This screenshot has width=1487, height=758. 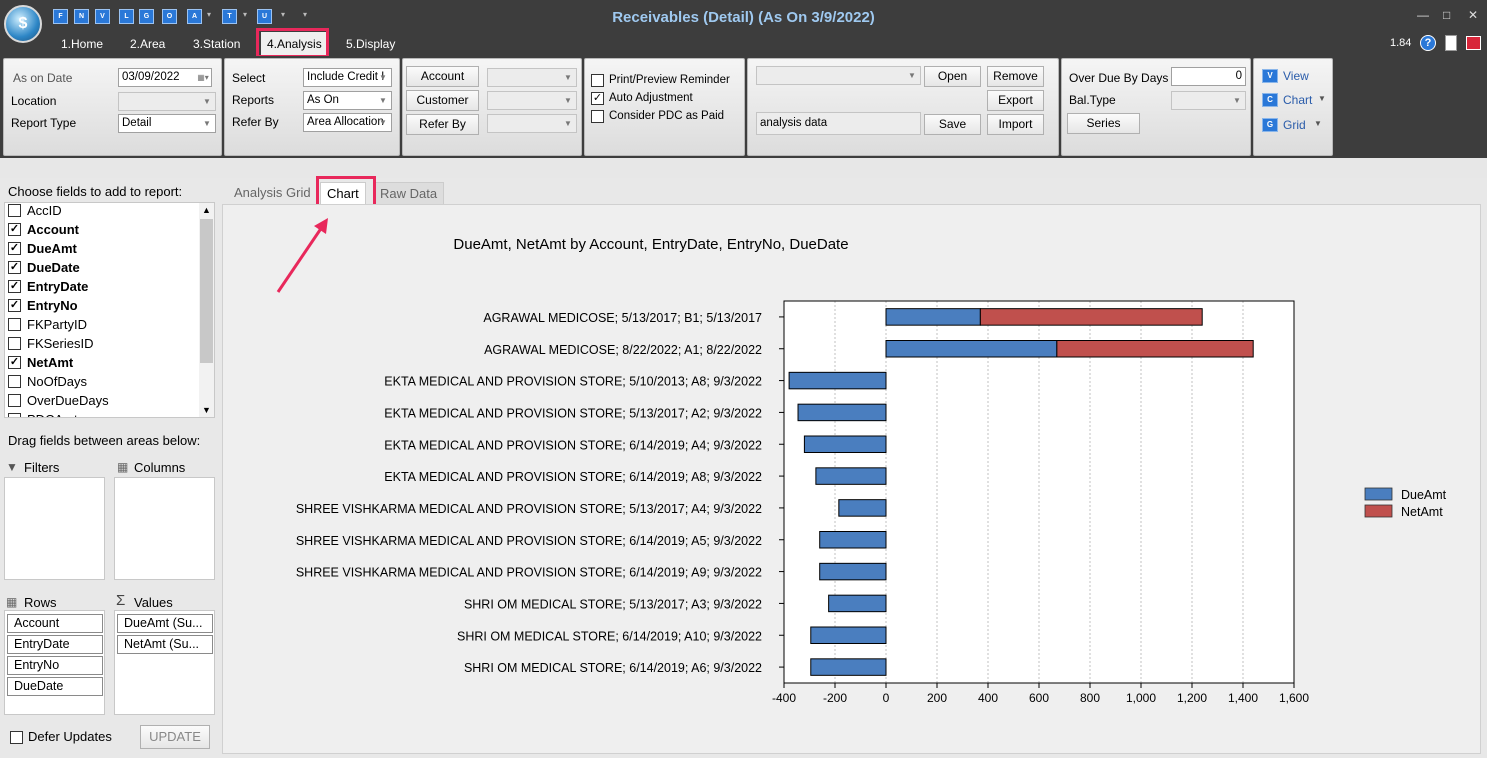 I want to click on save-button: Save, so click(x=952, y=124).